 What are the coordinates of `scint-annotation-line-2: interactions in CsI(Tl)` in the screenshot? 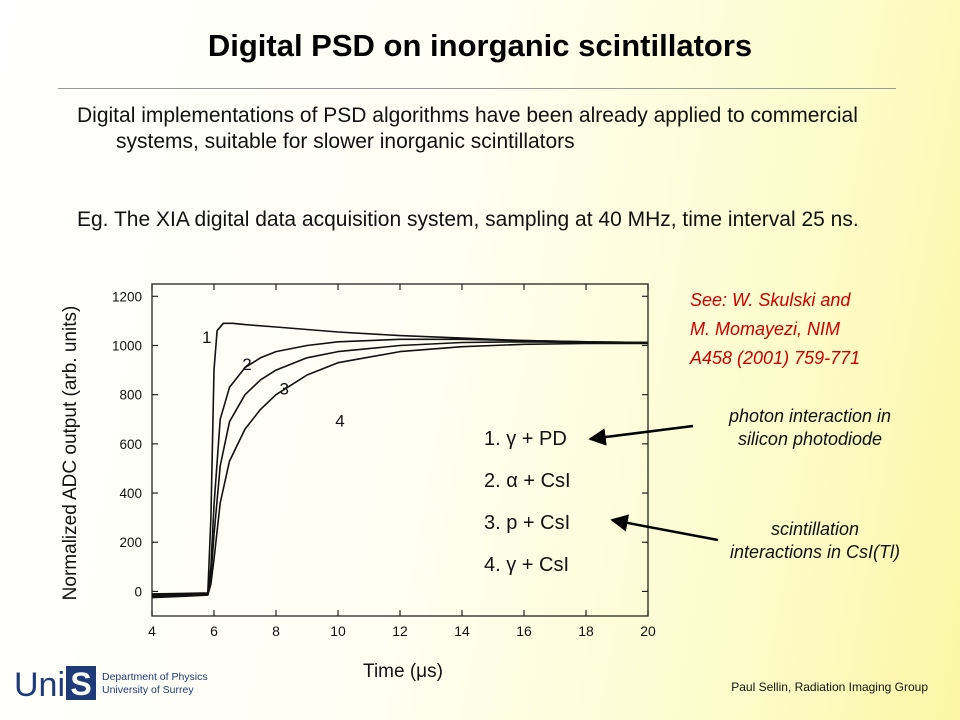 It's located at (815, 552).